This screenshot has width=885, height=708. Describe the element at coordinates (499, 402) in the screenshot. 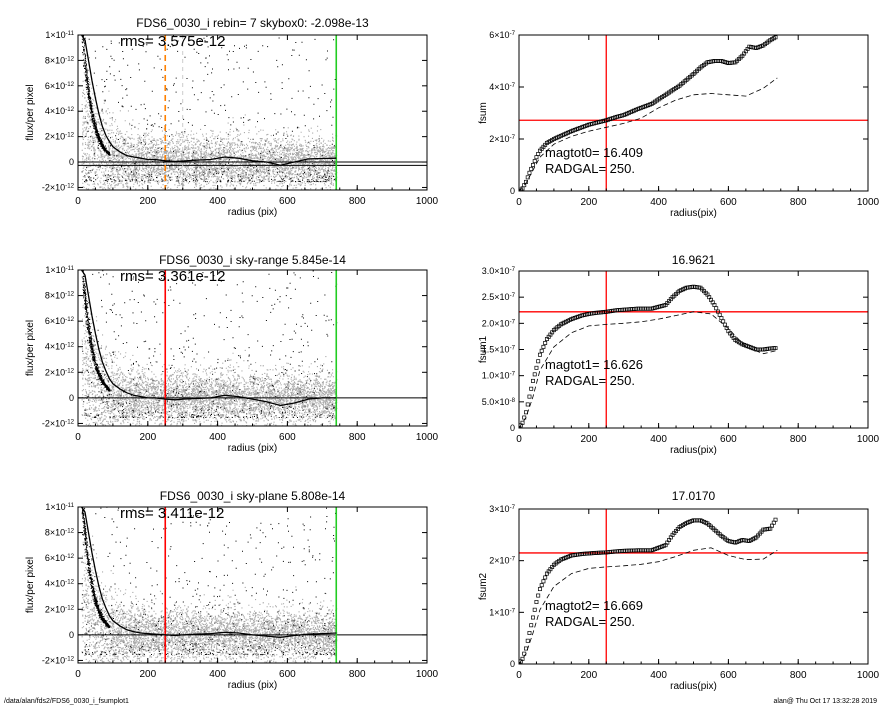

I see `y-tick-label: 5.0×10-8` at that location.